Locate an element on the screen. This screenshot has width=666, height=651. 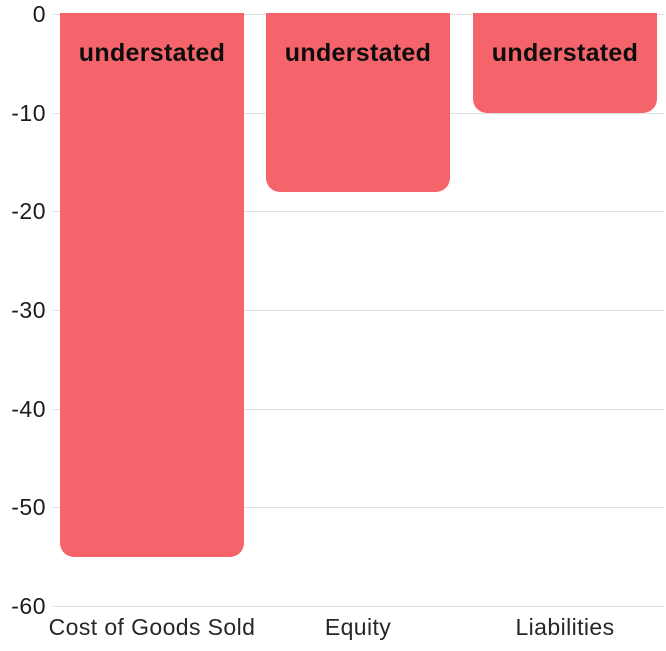
y-tick-label: -10 is located at coordinates (28, 113).